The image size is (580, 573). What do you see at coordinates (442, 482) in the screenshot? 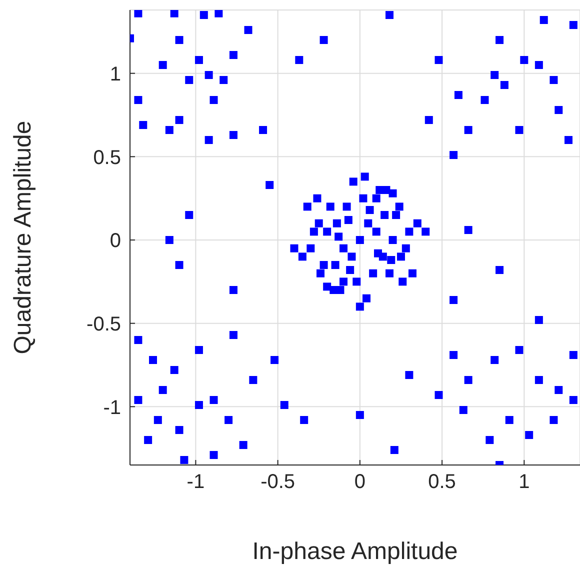
I see `x-tick-label: 0.5` at bounding box center [442, 482].